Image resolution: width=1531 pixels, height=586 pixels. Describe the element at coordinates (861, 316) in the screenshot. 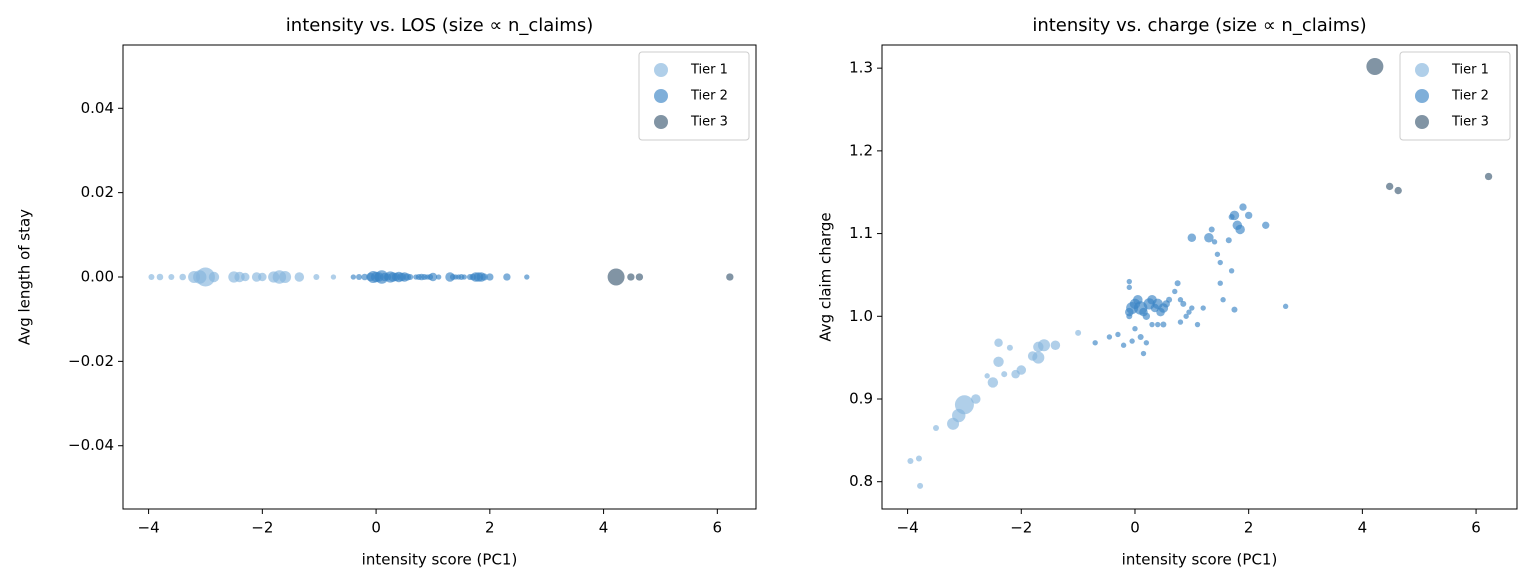

I see `y-tick-label: 1.0` at that location.